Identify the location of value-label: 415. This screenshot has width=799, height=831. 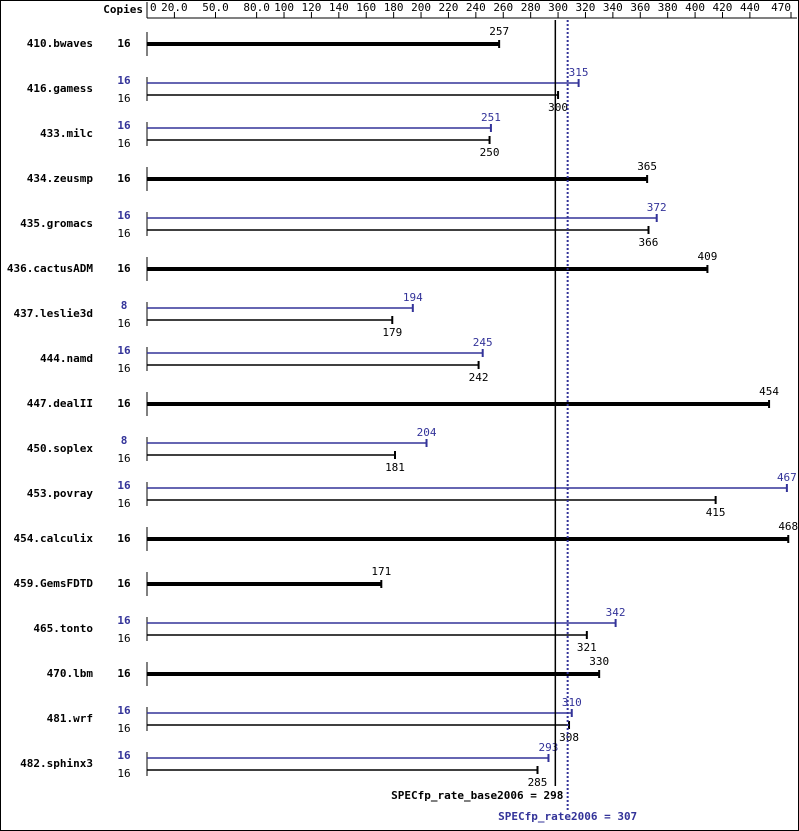
(716, 512).